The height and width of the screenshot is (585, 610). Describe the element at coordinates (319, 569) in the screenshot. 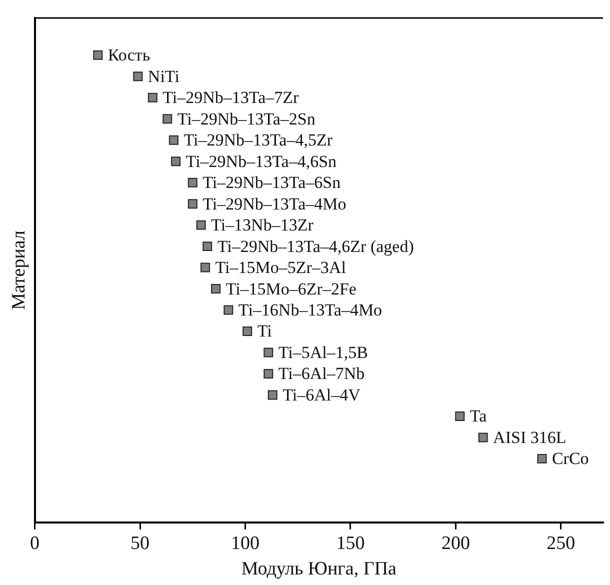

I see `x-axis-title: Модуль Юнга, ГПа` at that location.